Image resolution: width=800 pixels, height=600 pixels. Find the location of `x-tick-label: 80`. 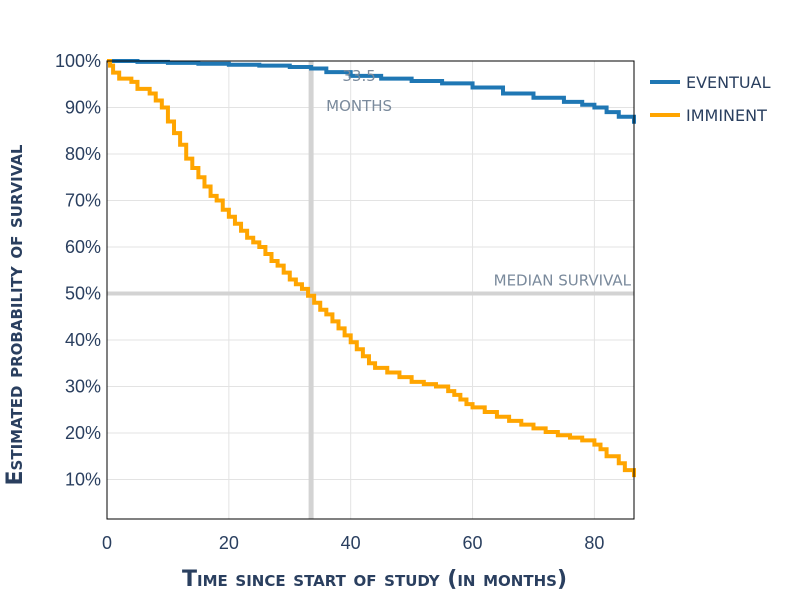

x-tick-label: 80 is located at coordinates (594, 543).